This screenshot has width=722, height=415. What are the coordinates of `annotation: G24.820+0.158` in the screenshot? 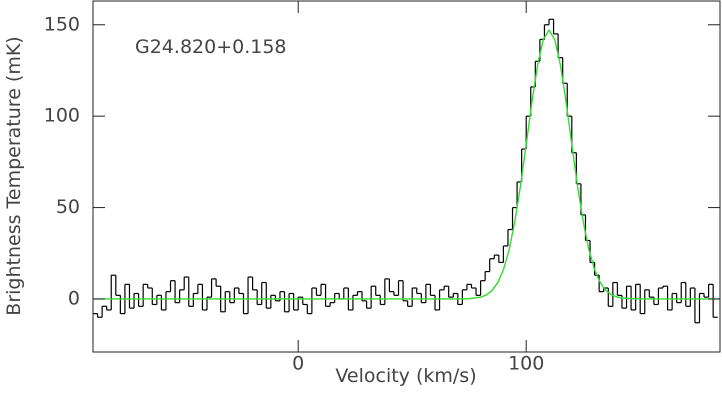 It's located at (211, 47).